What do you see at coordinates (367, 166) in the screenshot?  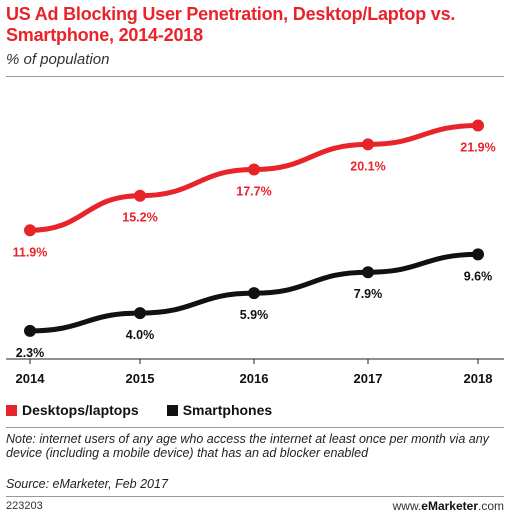 I see `data-label: 20.1%` at bounding box center [367, 166].